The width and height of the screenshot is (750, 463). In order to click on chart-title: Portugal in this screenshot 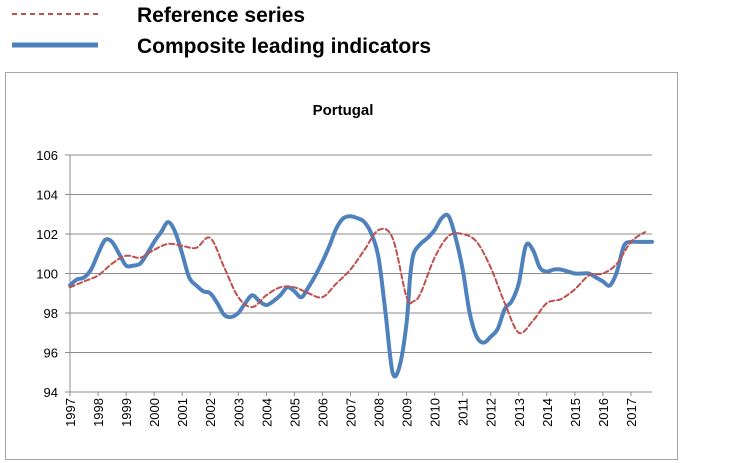, I will do `click(343, 110)`.